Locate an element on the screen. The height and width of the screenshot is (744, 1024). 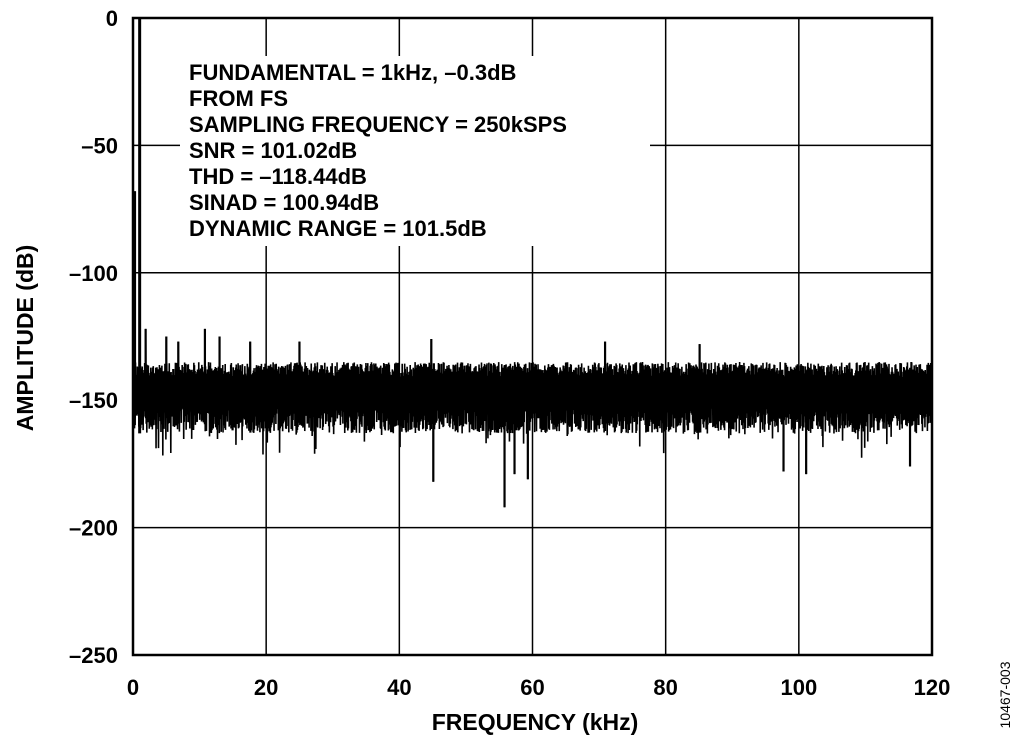
y-axis-label: AMPLITUDE (dB) is located at coordinates (25, 338).